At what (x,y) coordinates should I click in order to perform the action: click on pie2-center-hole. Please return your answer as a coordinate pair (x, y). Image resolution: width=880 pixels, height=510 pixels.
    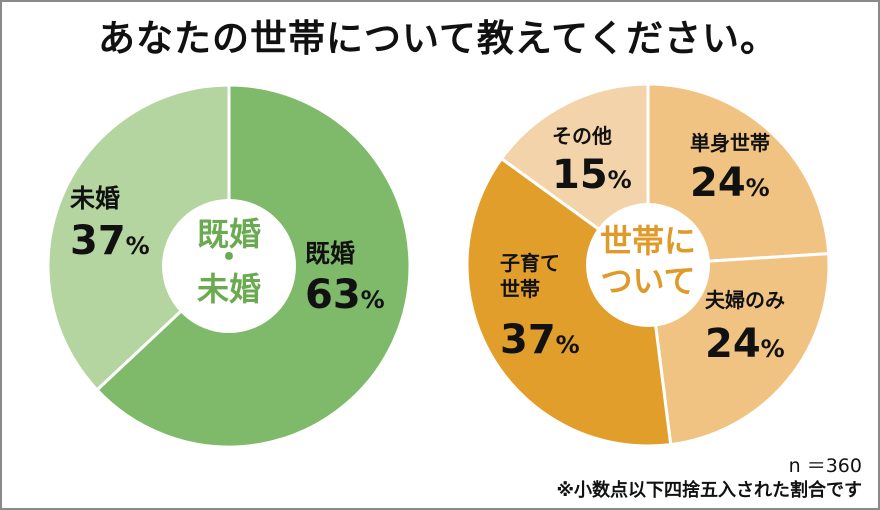
    Looking at the image, I should click on (648, 265).